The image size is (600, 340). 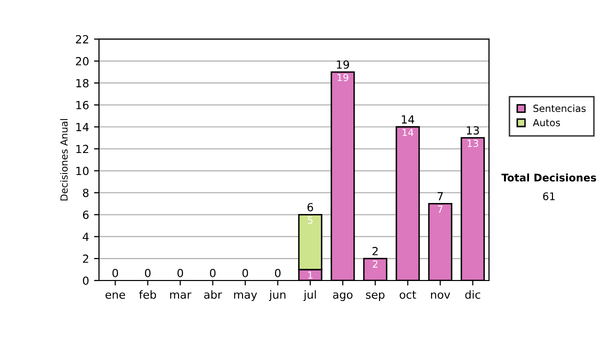 I want to click on total-label: 6, so click(x=310, y=207).